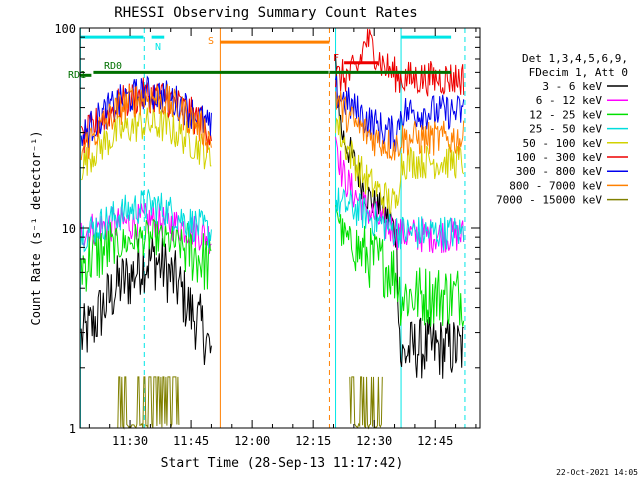 This screenshot has width=640, height=480. What do you see at coordinates (69, 229) in the screenshot?
I see `y-tick-label-1: 10` at bounding box center [69, 229].